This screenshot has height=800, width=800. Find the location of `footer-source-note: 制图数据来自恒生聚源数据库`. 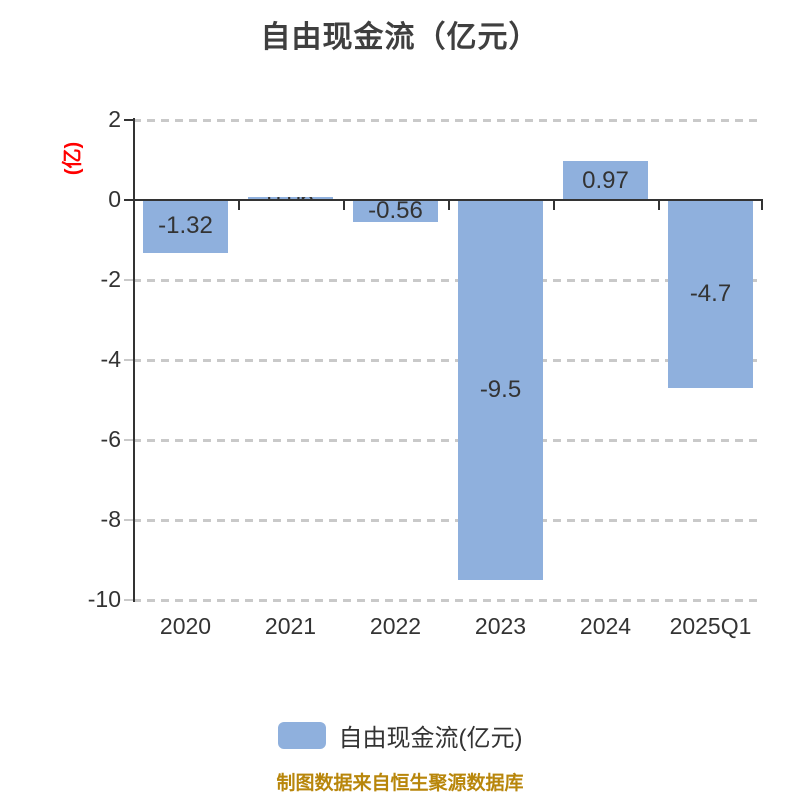

footer-source-note: 制图数据来自恒生聚源数据库 is located at coordinates (400, 783).